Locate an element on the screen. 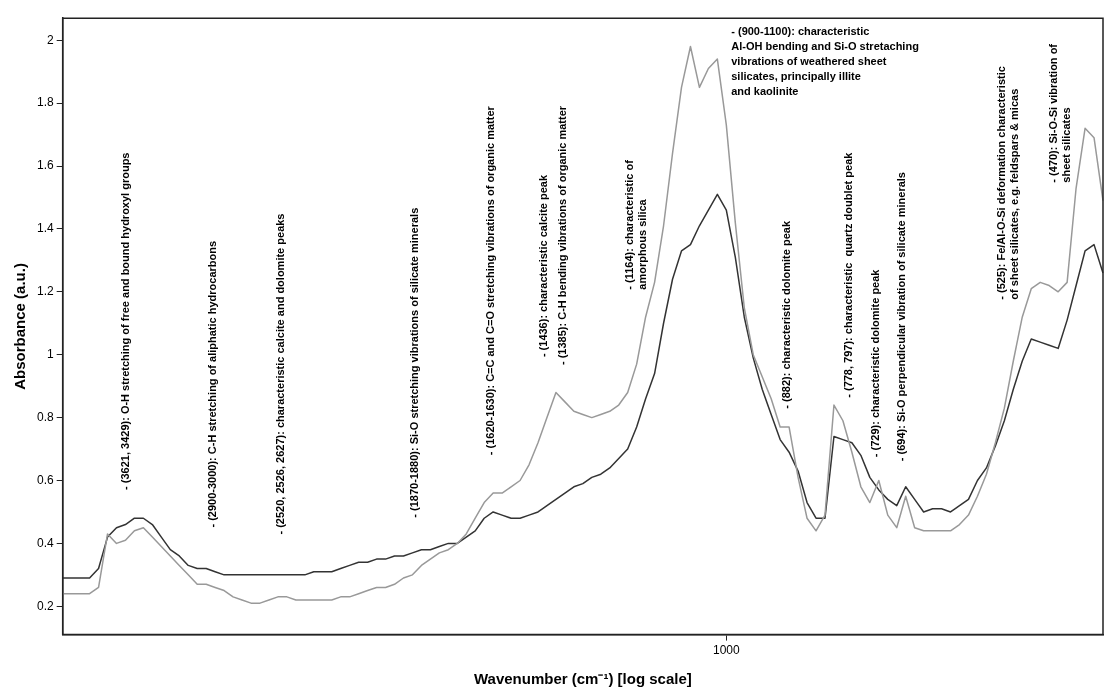  y-tick-label: 1.8 is located at coordinates (45, 102).